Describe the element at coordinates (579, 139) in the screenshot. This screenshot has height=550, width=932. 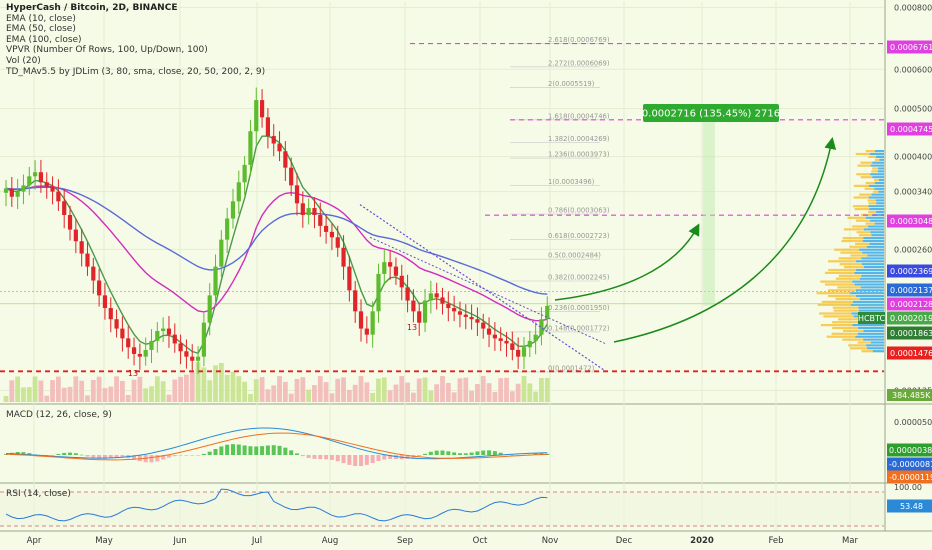
I see `fib-level-label: 1.382(0.0004269)` at that location.